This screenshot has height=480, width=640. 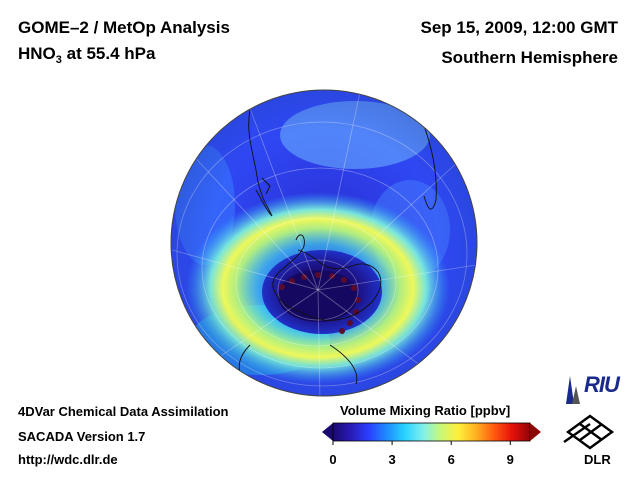 I want to click on hemisphere-title: Southern Hemisphere, so click(x=529, y=57).